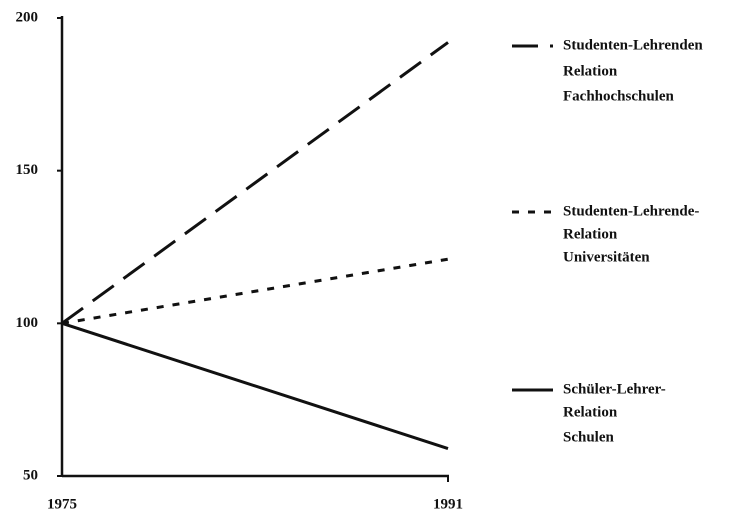 This screenshot has height=516, width=729. I want to click on legend-label: Fachhochschulen, so click(619, 96).